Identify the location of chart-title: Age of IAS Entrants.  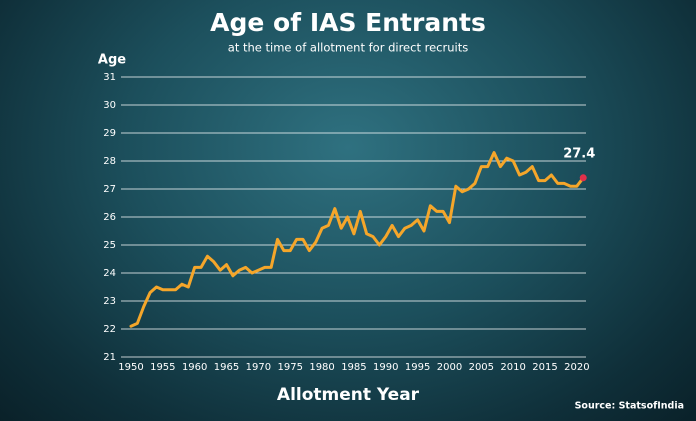
(348, 22).